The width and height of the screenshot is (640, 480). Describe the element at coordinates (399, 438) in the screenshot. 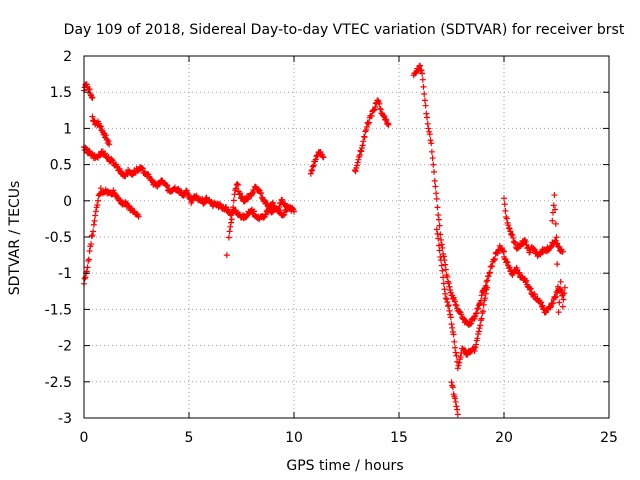

I see `x-tick-label-3: 15` at that location.